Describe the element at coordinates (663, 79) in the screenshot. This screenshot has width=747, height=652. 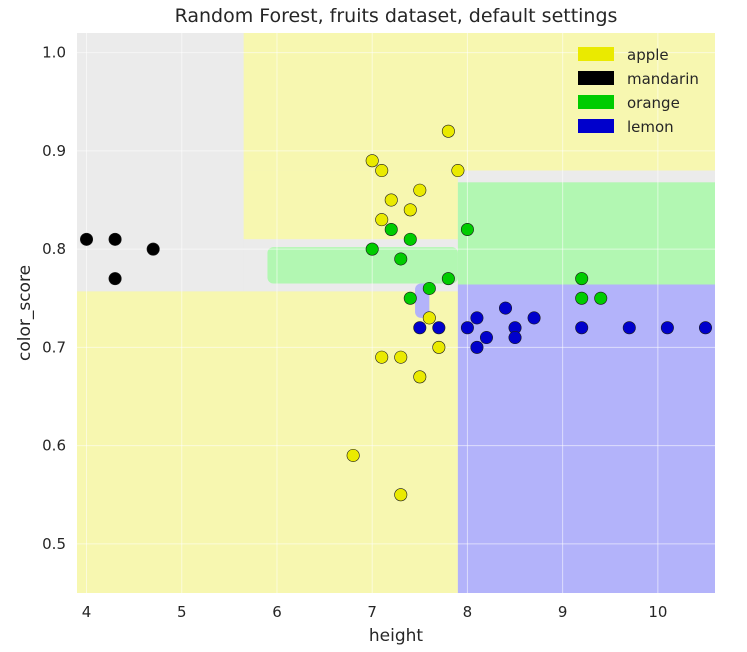
I see `legend-label-mandarin: mandarin` at that location.